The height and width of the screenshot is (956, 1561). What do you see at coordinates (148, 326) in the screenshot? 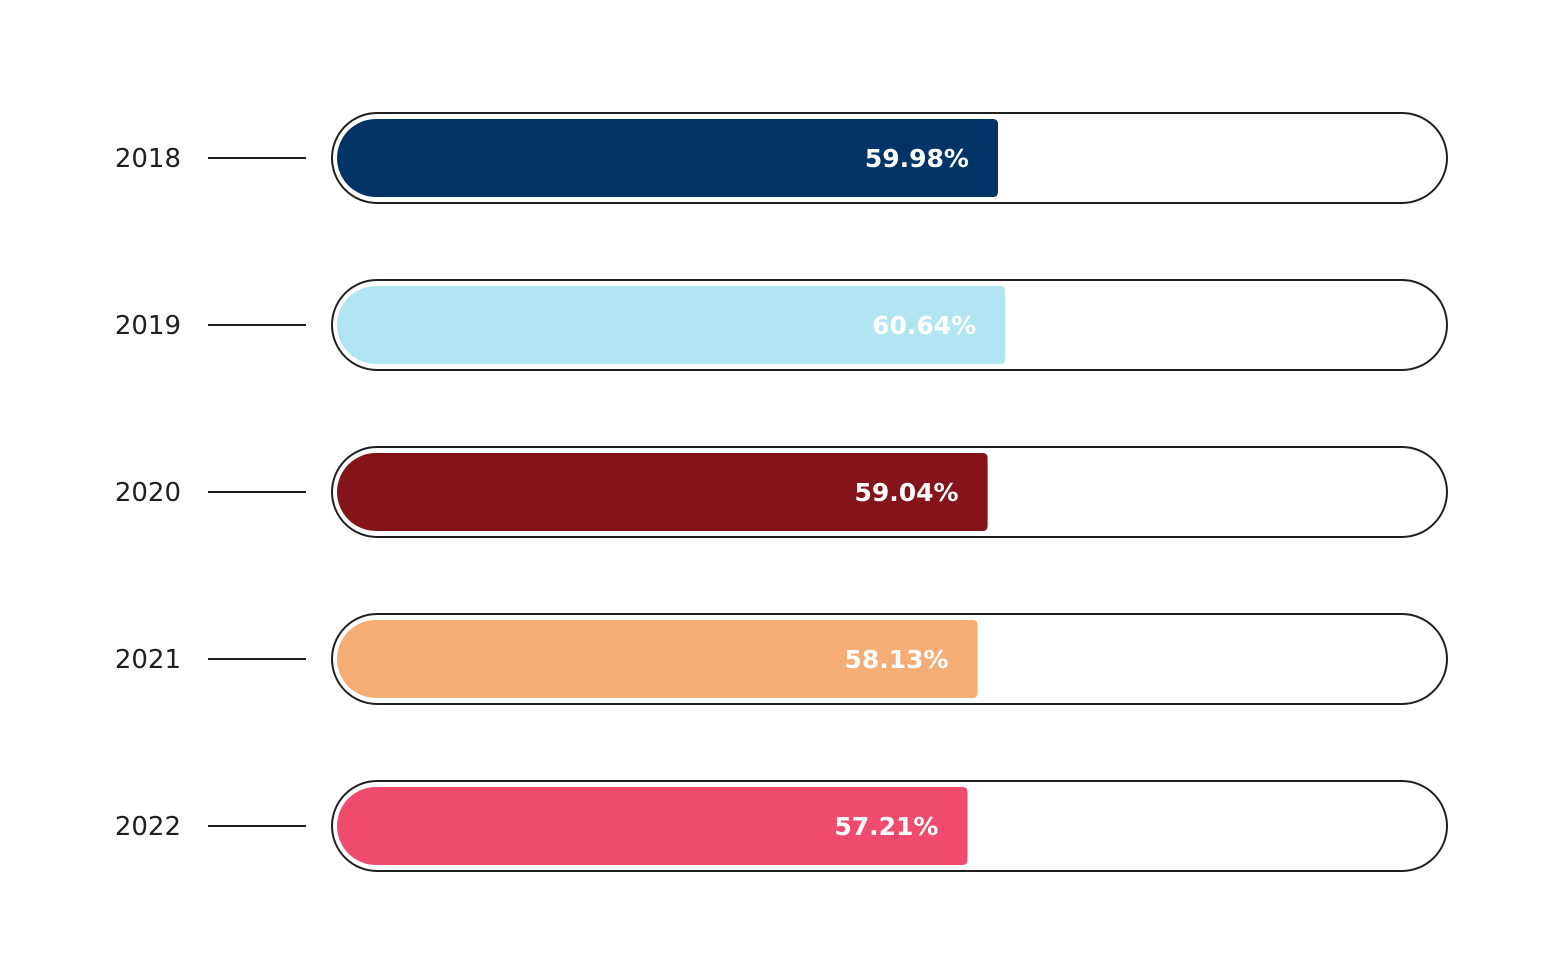
I see `category-label: 2019` at bounding box center [148, 326].